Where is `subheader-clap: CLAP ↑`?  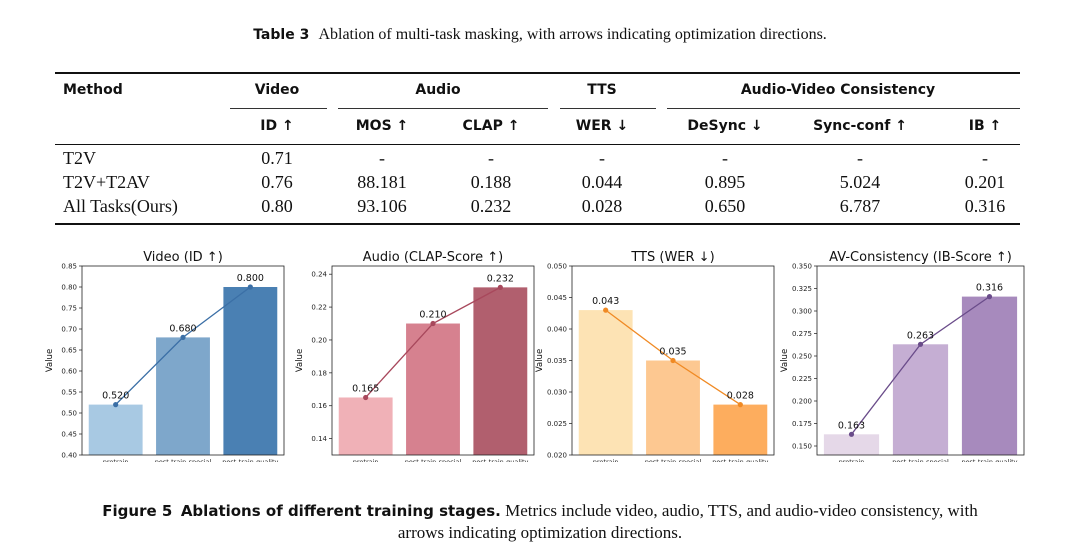 subheader-clap: CLAP ↑ is located at coordinates (491, 126).